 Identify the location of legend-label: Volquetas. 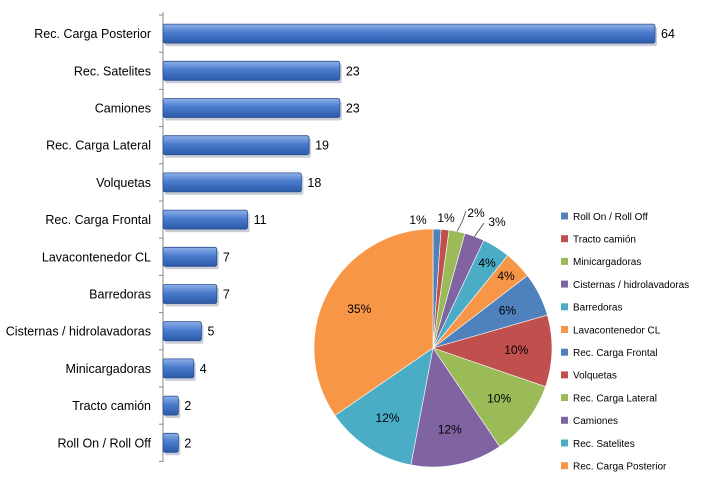
(595, 376).